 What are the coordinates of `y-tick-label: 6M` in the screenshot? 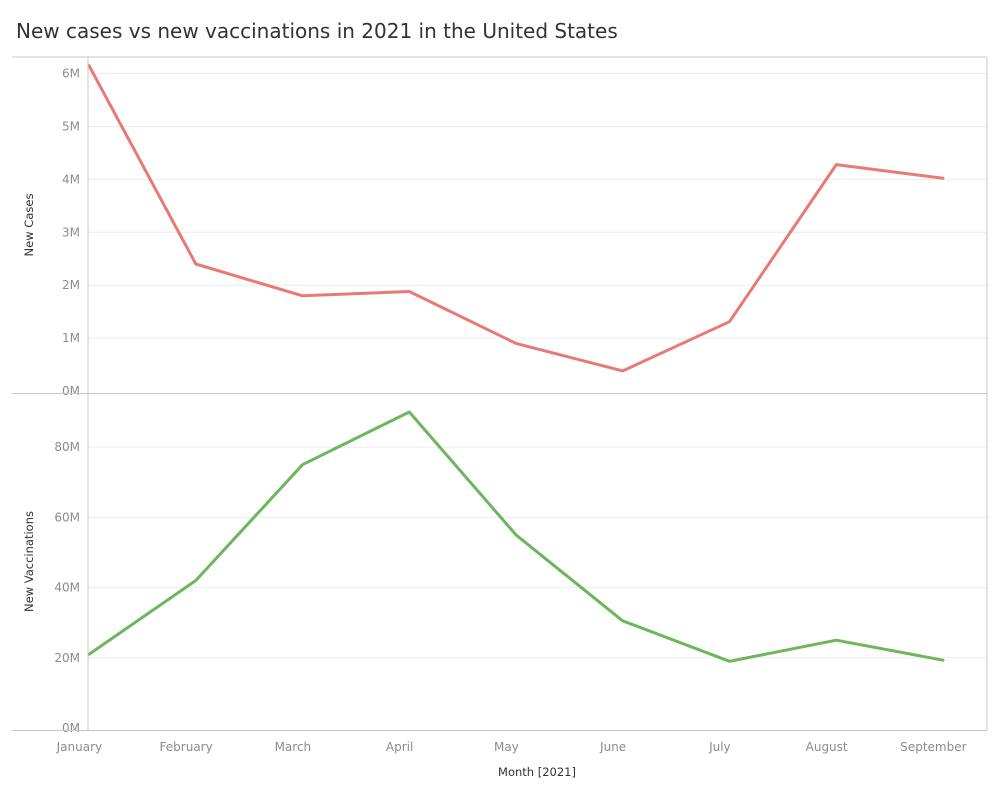 It's located at (71, 74).